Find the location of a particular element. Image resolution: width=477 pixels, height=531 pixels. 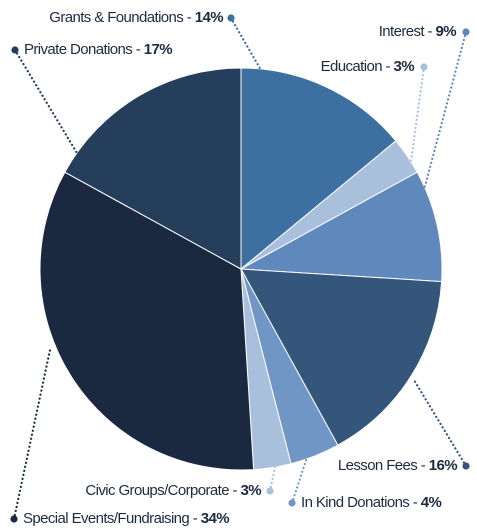

category-name: Grants & Foundations is located at coordinates (116, 17).